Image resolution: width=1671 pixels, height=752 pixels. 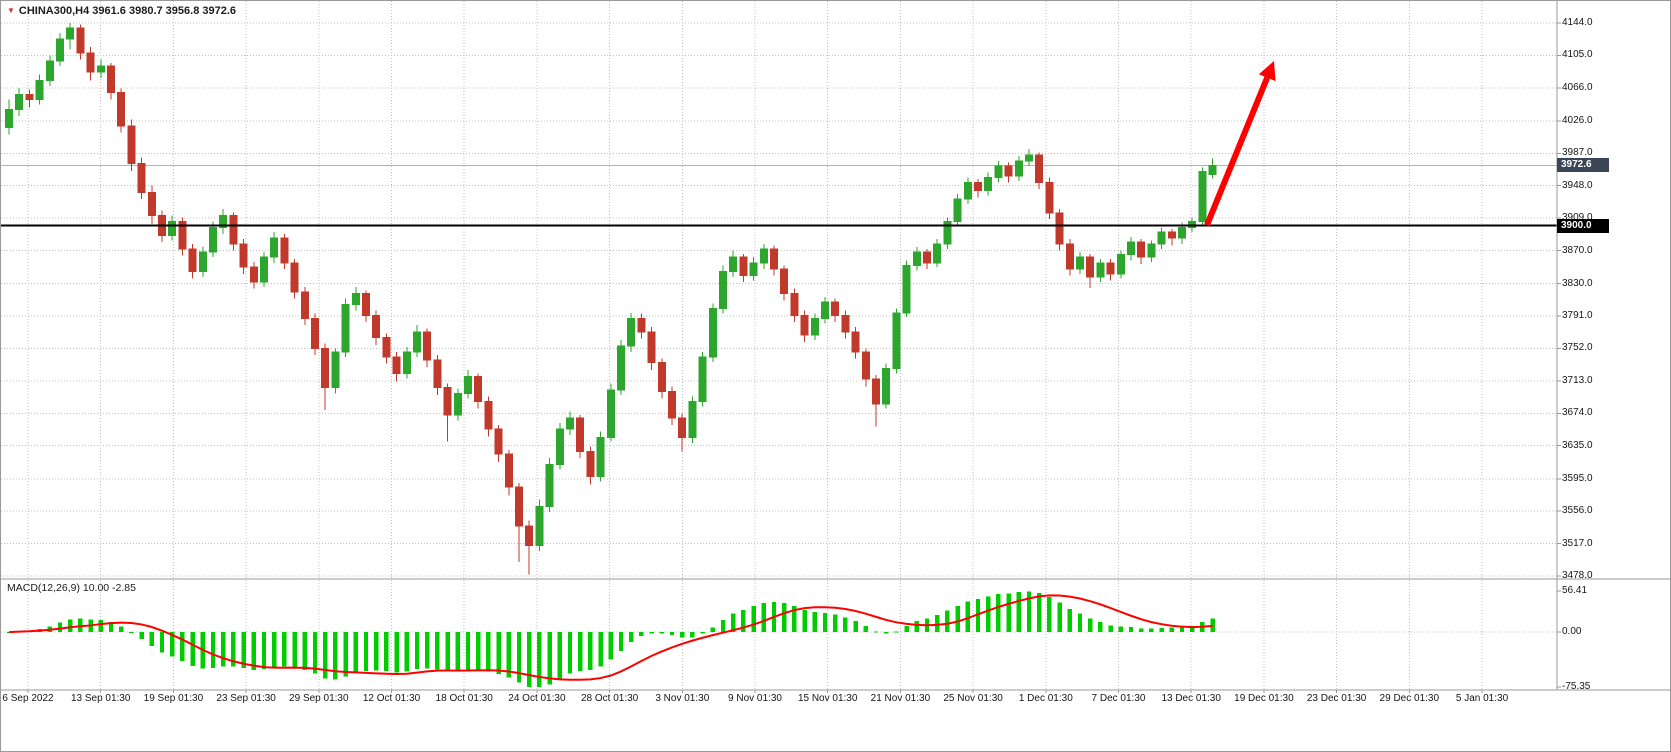 What do you see at coordinates (1583, 225) in the screenshot?
I see `support-price-tag: 3900.0` at bounding box center [1583, 225].